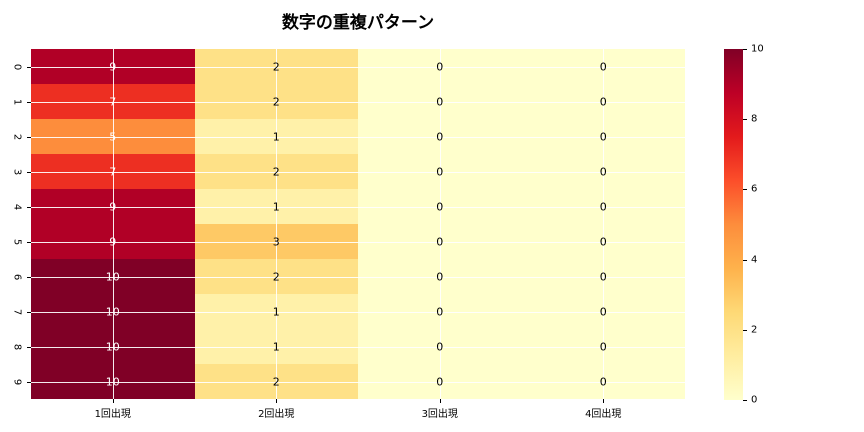  What do you see at coordinates (17, 136) in the screenshot?
I see `y-tick-label: 2` at bounding box center [17, 136].